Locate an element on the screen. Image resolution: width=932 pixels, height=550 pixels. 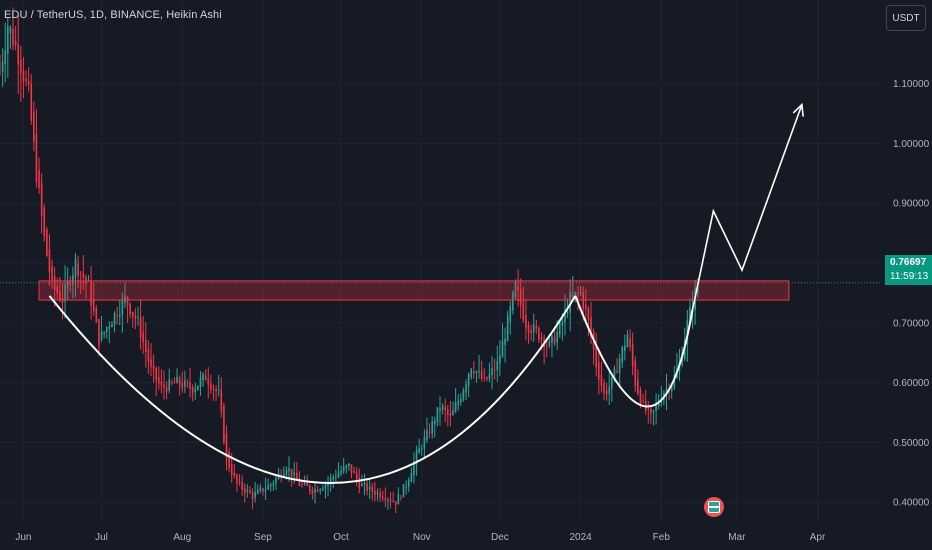
resistance-zone is located at coordinates (414, 290).